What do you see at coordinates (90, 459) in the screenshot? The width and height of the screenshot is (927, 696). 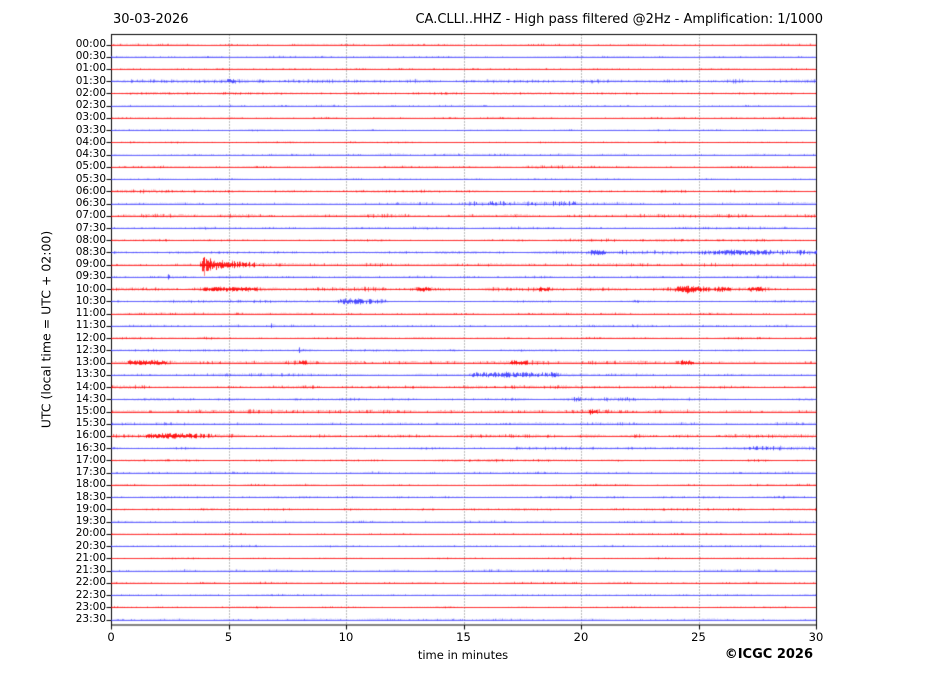 I see `y-tick-label: 17:00` at bounding box center [90, 459].